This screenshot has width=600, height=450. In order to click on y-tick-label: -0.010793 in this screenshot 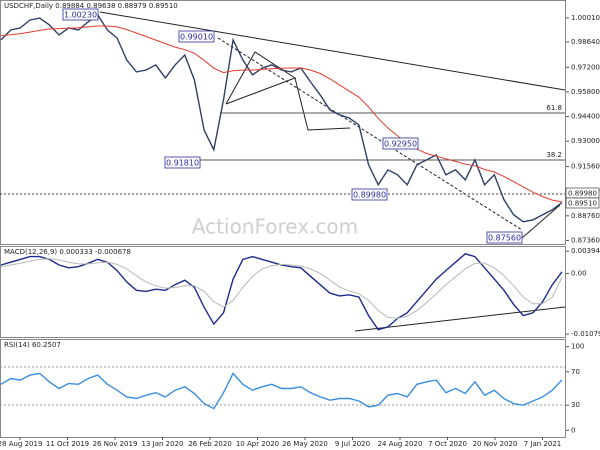, I will do `click(585, 334)`.